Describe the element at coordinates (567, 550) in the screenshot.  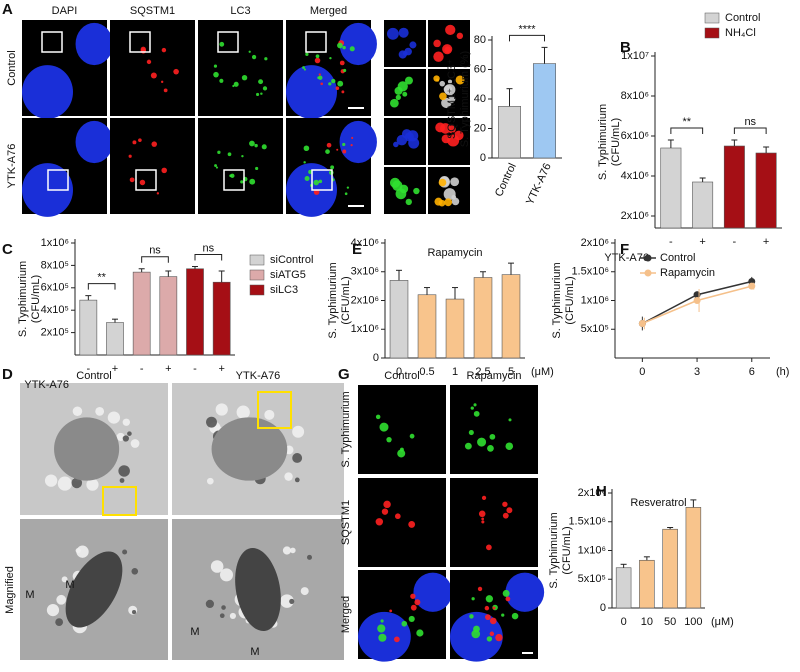
I see `y-axis-label: (CFU/mL)` at that location.